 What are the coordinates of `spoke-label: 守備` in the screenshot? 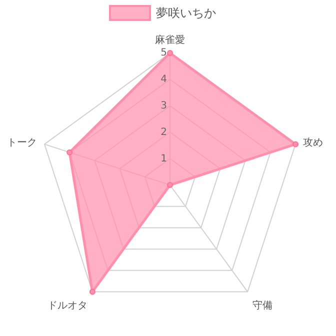 It's located at (262, 305).